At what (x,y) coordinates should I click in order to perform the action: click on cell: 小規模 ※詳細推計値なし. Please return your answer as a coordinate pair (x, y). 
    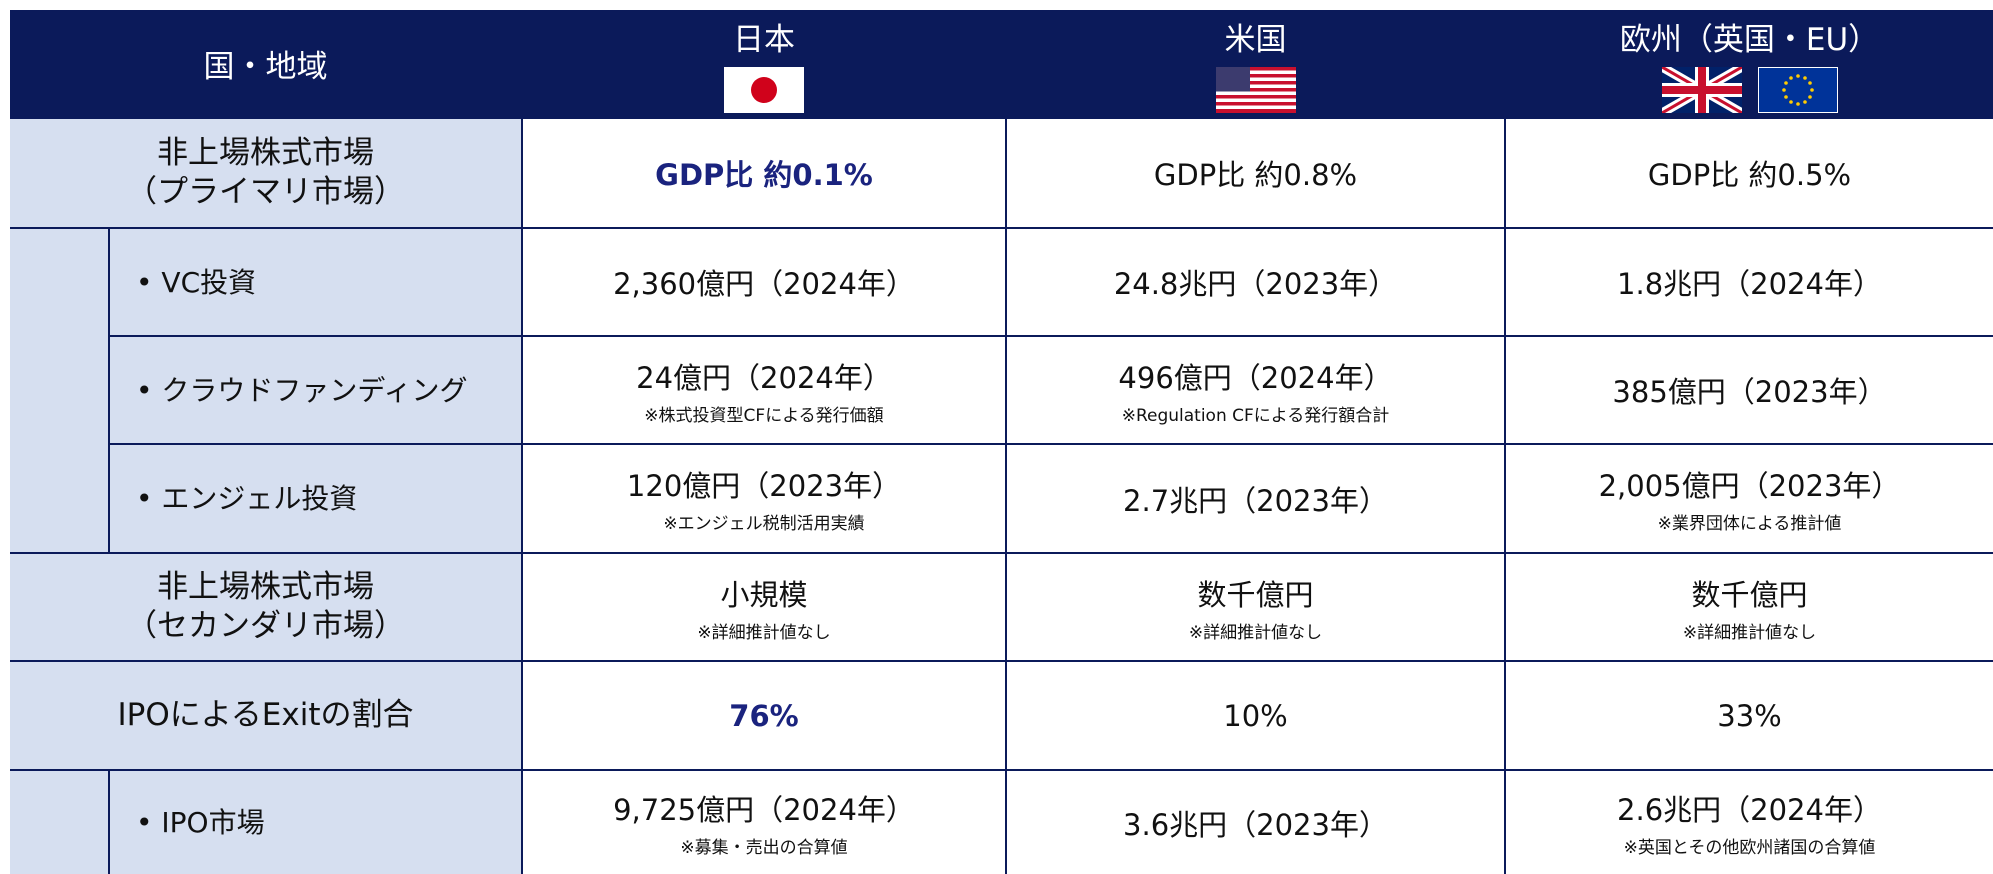
    Looking at the image, I should click on (764, 607).